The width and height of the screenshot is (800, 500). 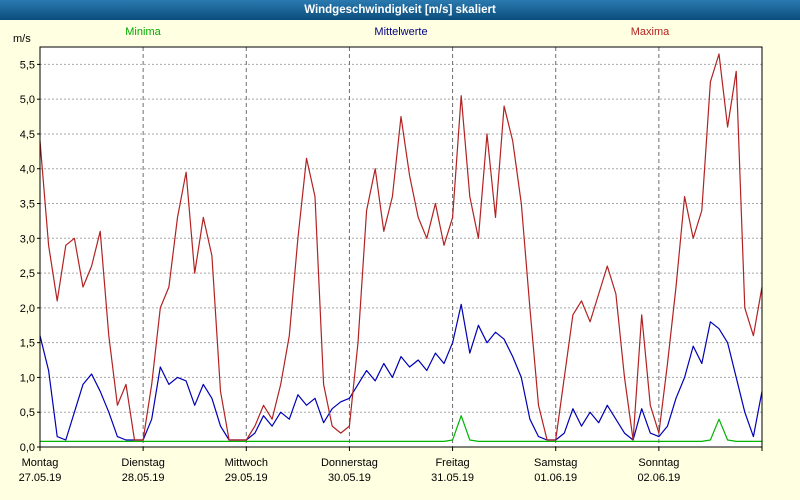 What do you see at coordinates (246, 463) in the screenshot?
I see `svg-text: Mittwoch` at bounding box center [246, 463].